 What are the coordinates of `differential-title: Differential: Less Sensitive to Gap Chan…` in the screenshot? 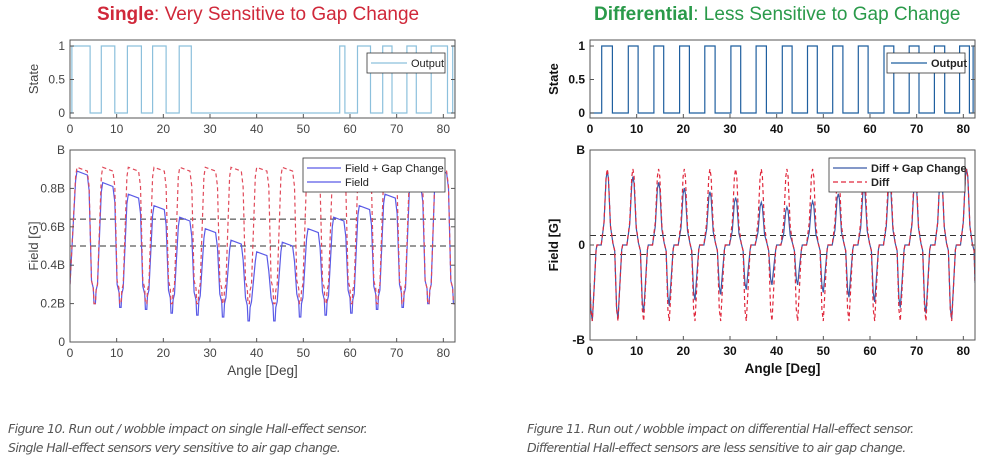 It's located at (777, 15).